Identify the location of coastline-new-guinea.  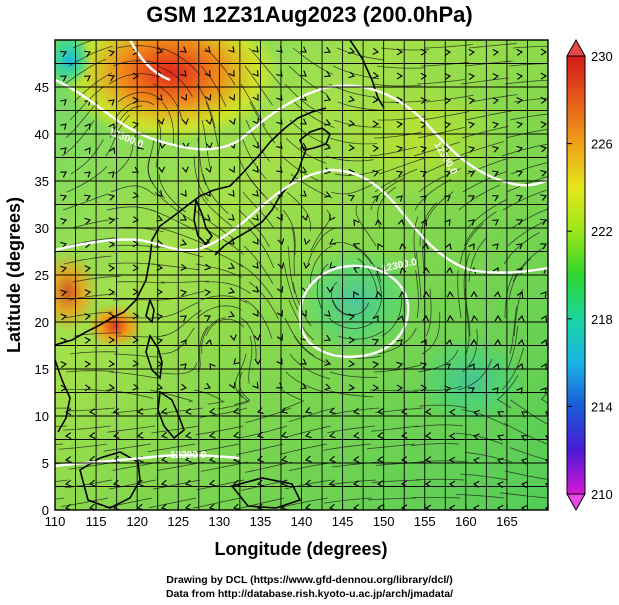
(266, 493).